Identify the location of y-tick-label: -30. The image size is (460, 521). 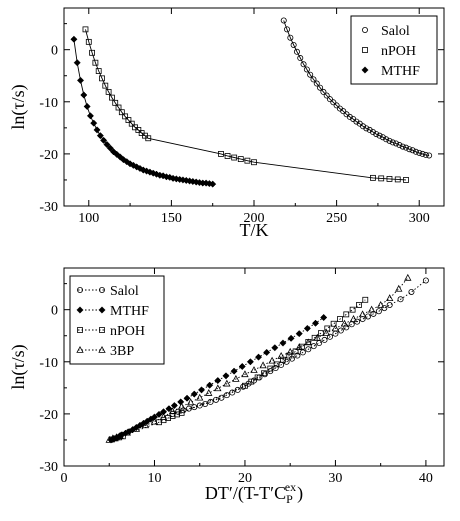
(48, 207).